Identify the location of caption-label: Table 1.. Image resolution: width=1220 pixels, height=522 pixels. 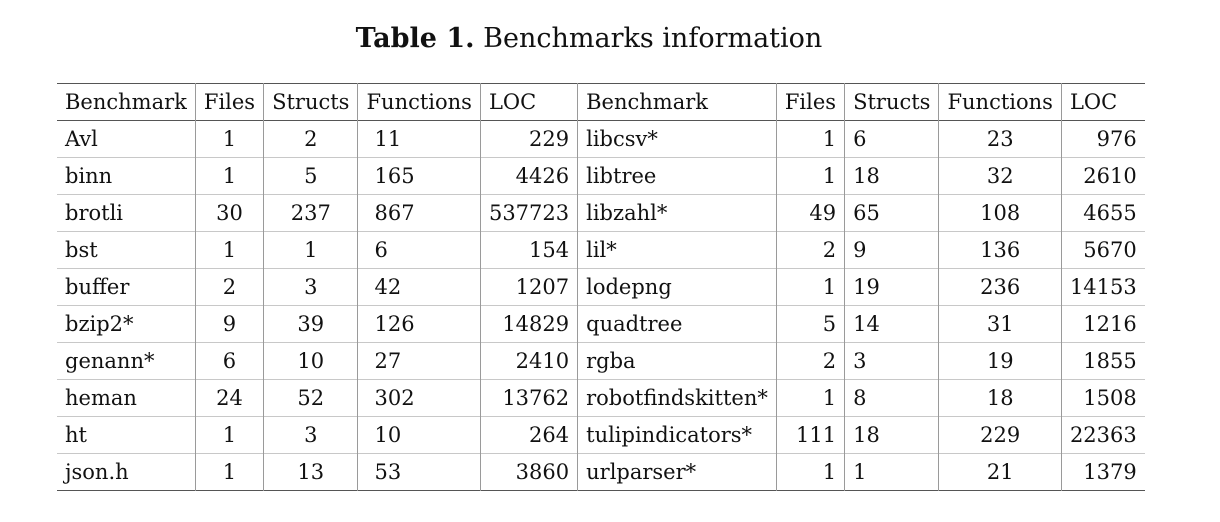
(415, 38).